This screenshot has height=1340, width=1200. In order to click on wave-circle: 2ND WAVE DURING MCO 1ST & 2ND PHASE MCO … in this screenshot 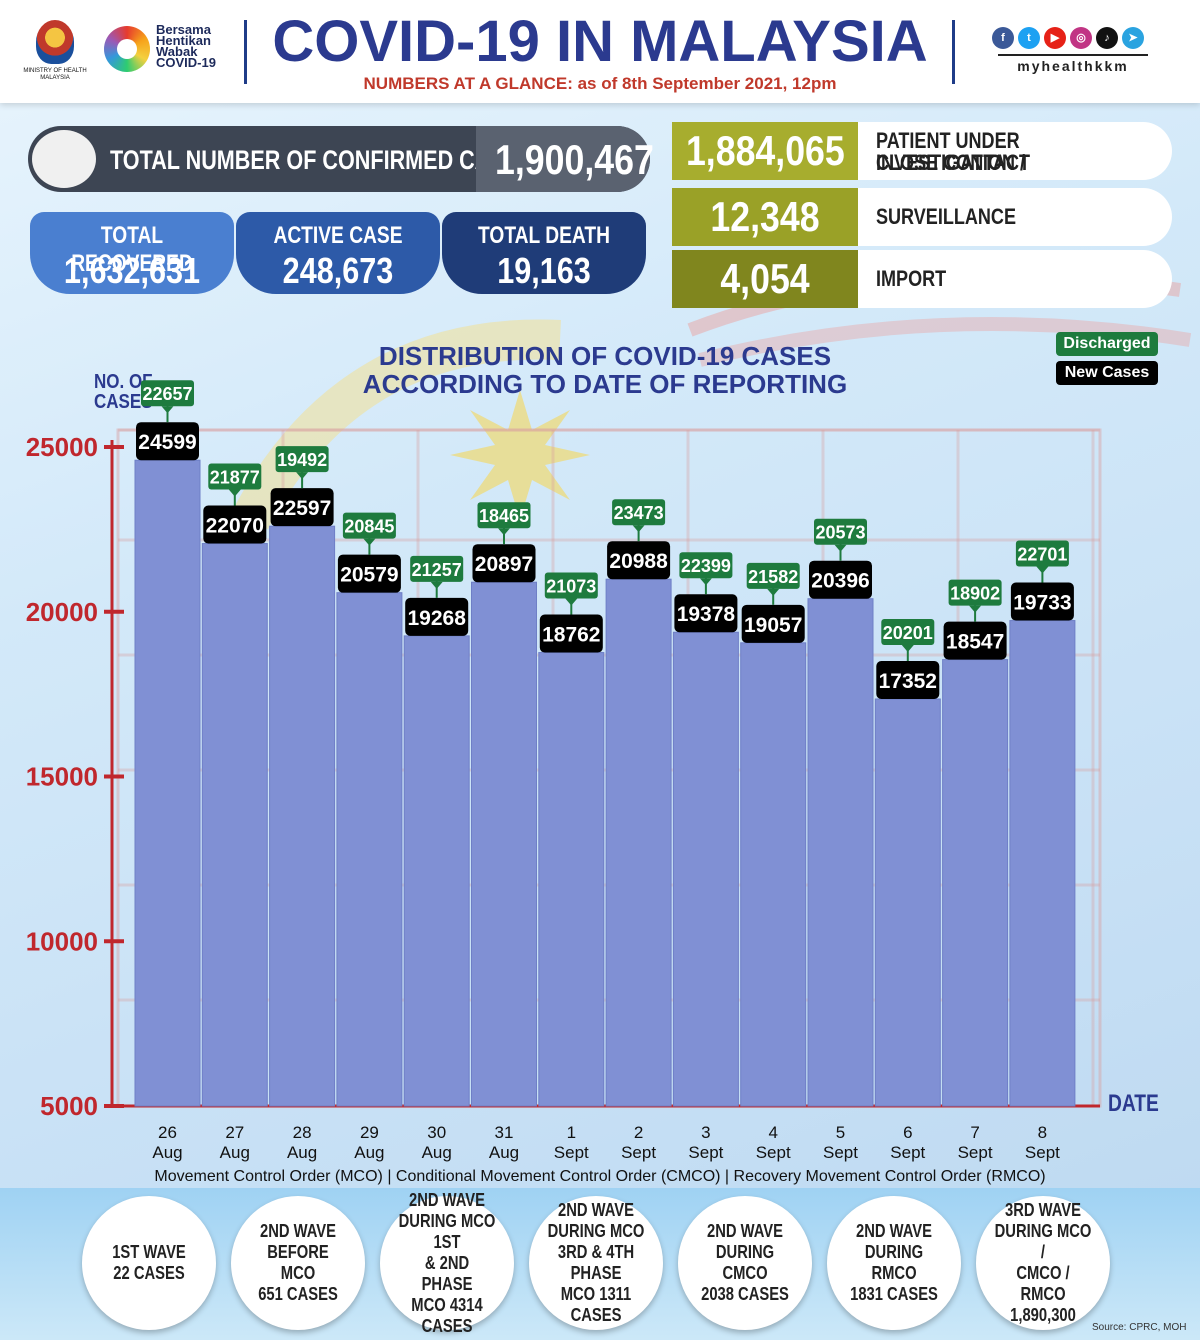, I will do `click(447, 1263)`.